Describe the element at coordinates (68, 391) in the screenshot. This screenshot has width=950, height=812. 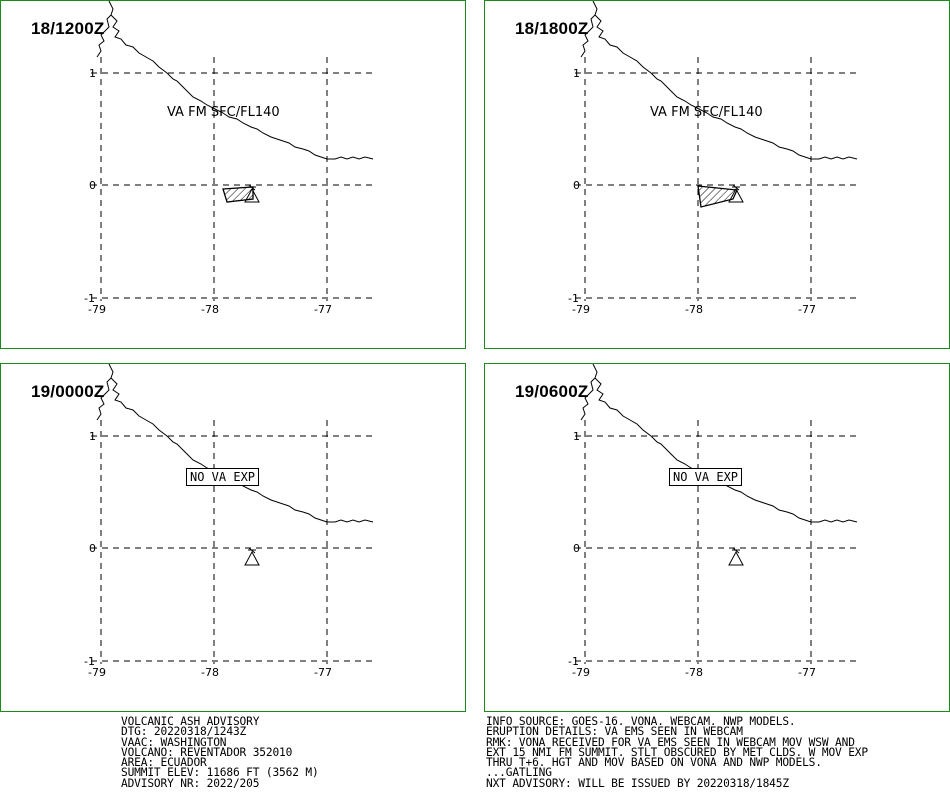
I see `panel-time-label: 19/0000Z` at that location.